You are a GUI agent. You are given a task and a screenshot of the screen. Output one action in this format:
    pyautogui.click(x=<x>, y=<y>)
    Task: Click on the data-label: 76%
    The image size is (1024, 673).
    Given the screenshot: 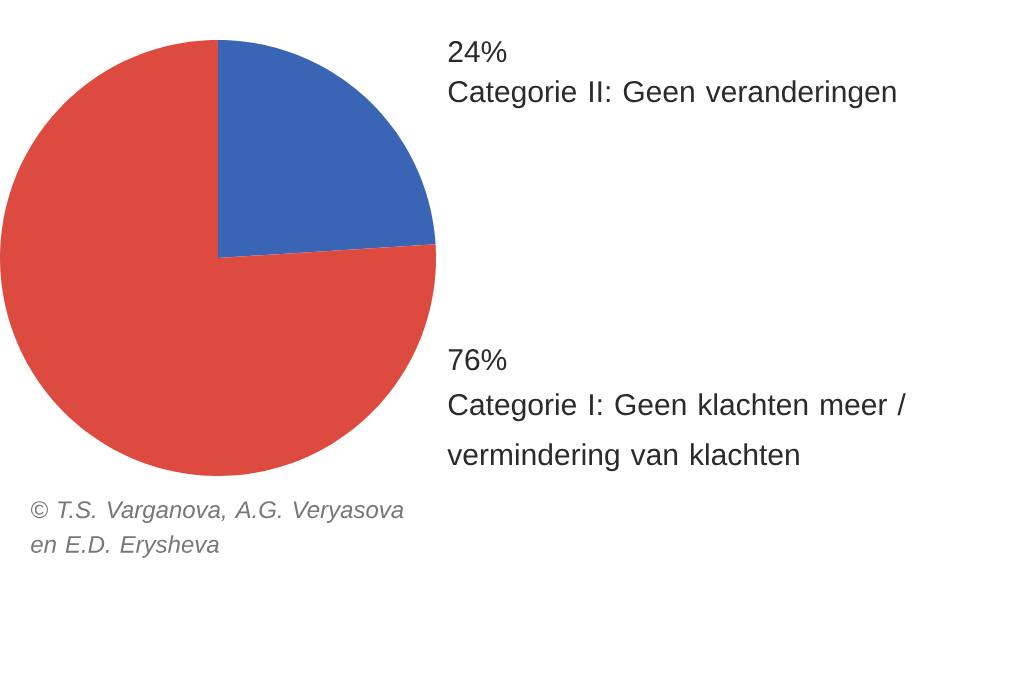 What is the action you would take?
    pyautogui.click(x=477, y=360)
    